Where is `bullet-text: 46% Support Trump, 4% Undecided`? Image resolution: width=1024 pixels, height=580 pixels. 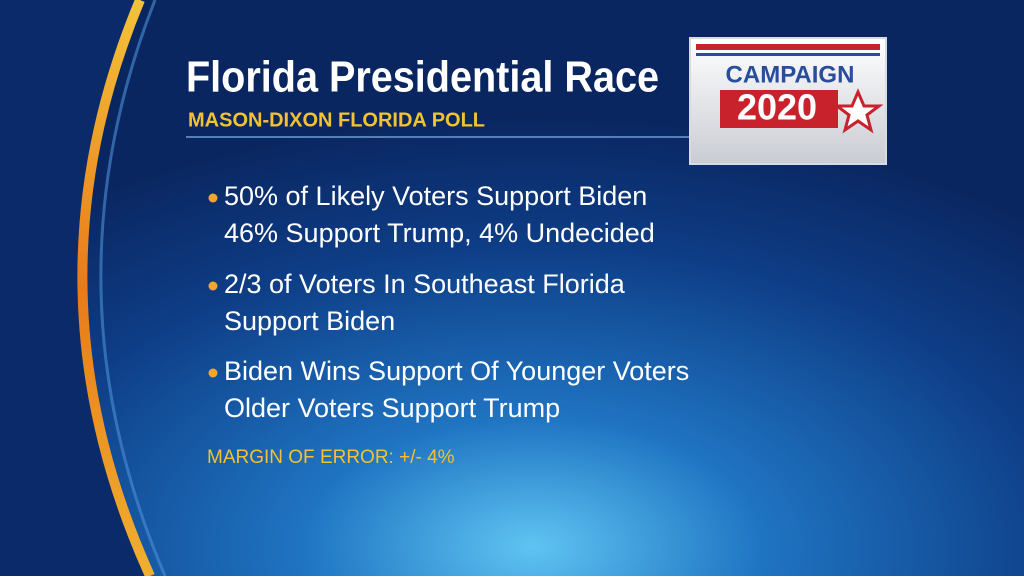 bullet-text: 46% Support Trump, 4% Undecided is located at coordinates (439, 233).